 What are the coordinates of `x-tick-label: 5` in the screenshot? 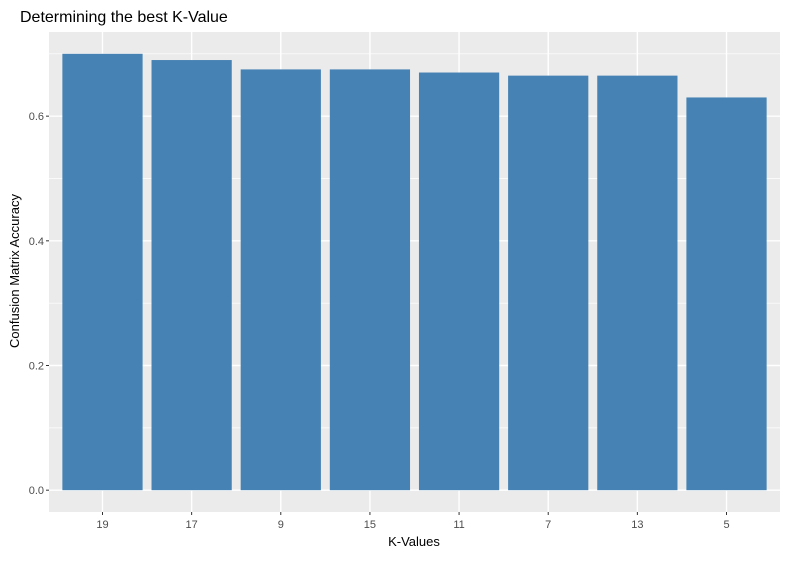 It's located at (726, 525).